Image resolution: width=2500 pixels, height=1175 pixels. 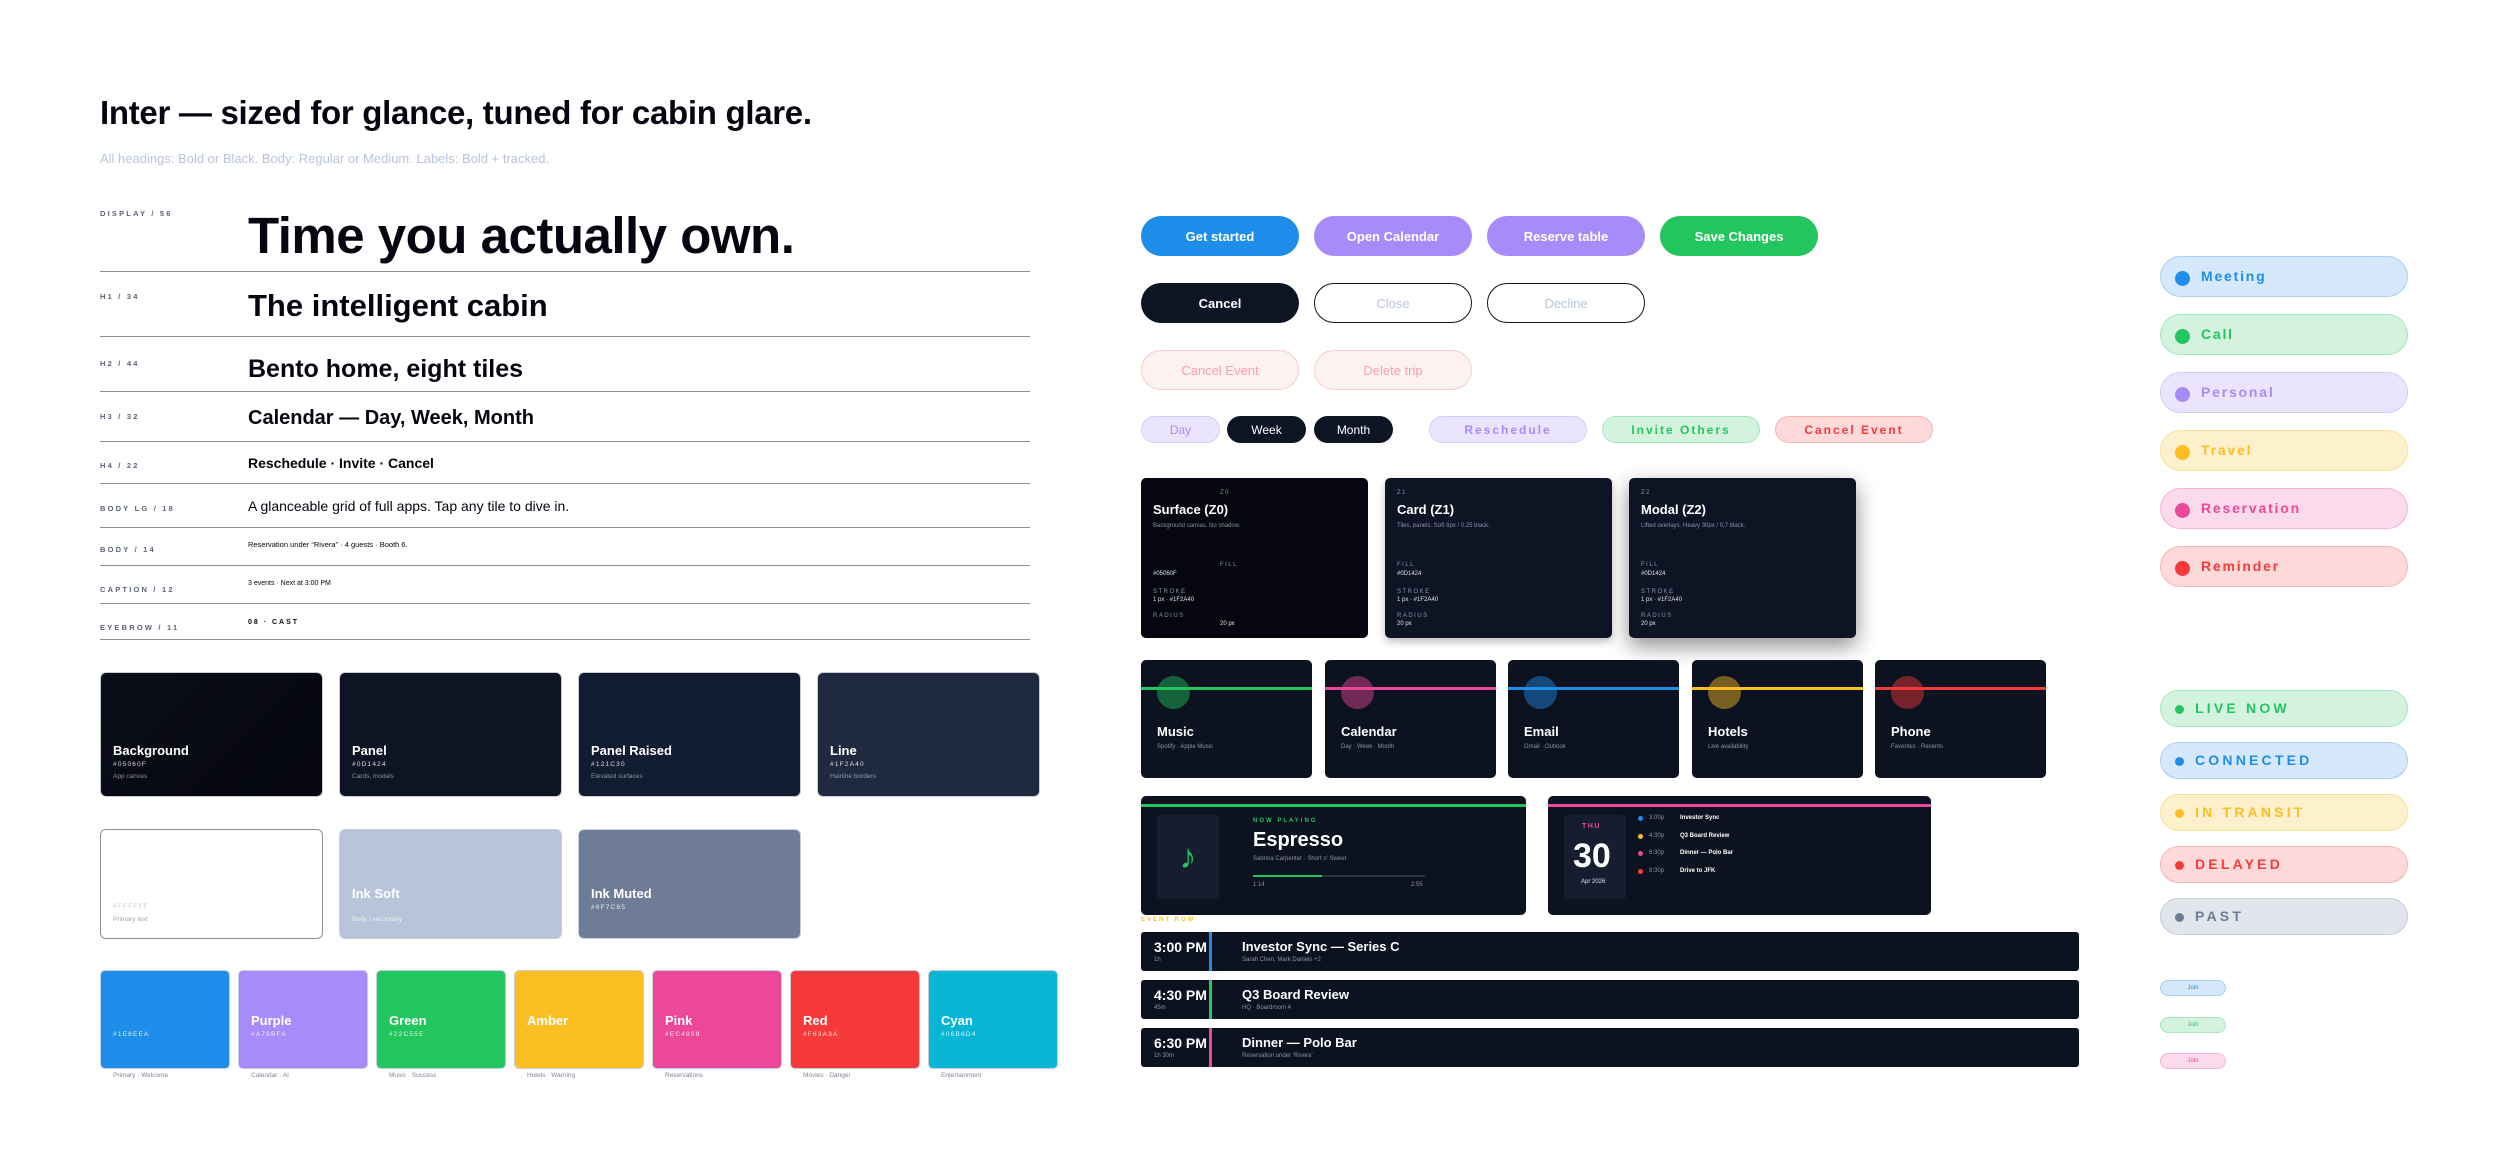 What do you see at coordinates (1566, 236) in the screenshot?
I see `reserve-table-button: Reserve table` at bounding box center [1566, 236].